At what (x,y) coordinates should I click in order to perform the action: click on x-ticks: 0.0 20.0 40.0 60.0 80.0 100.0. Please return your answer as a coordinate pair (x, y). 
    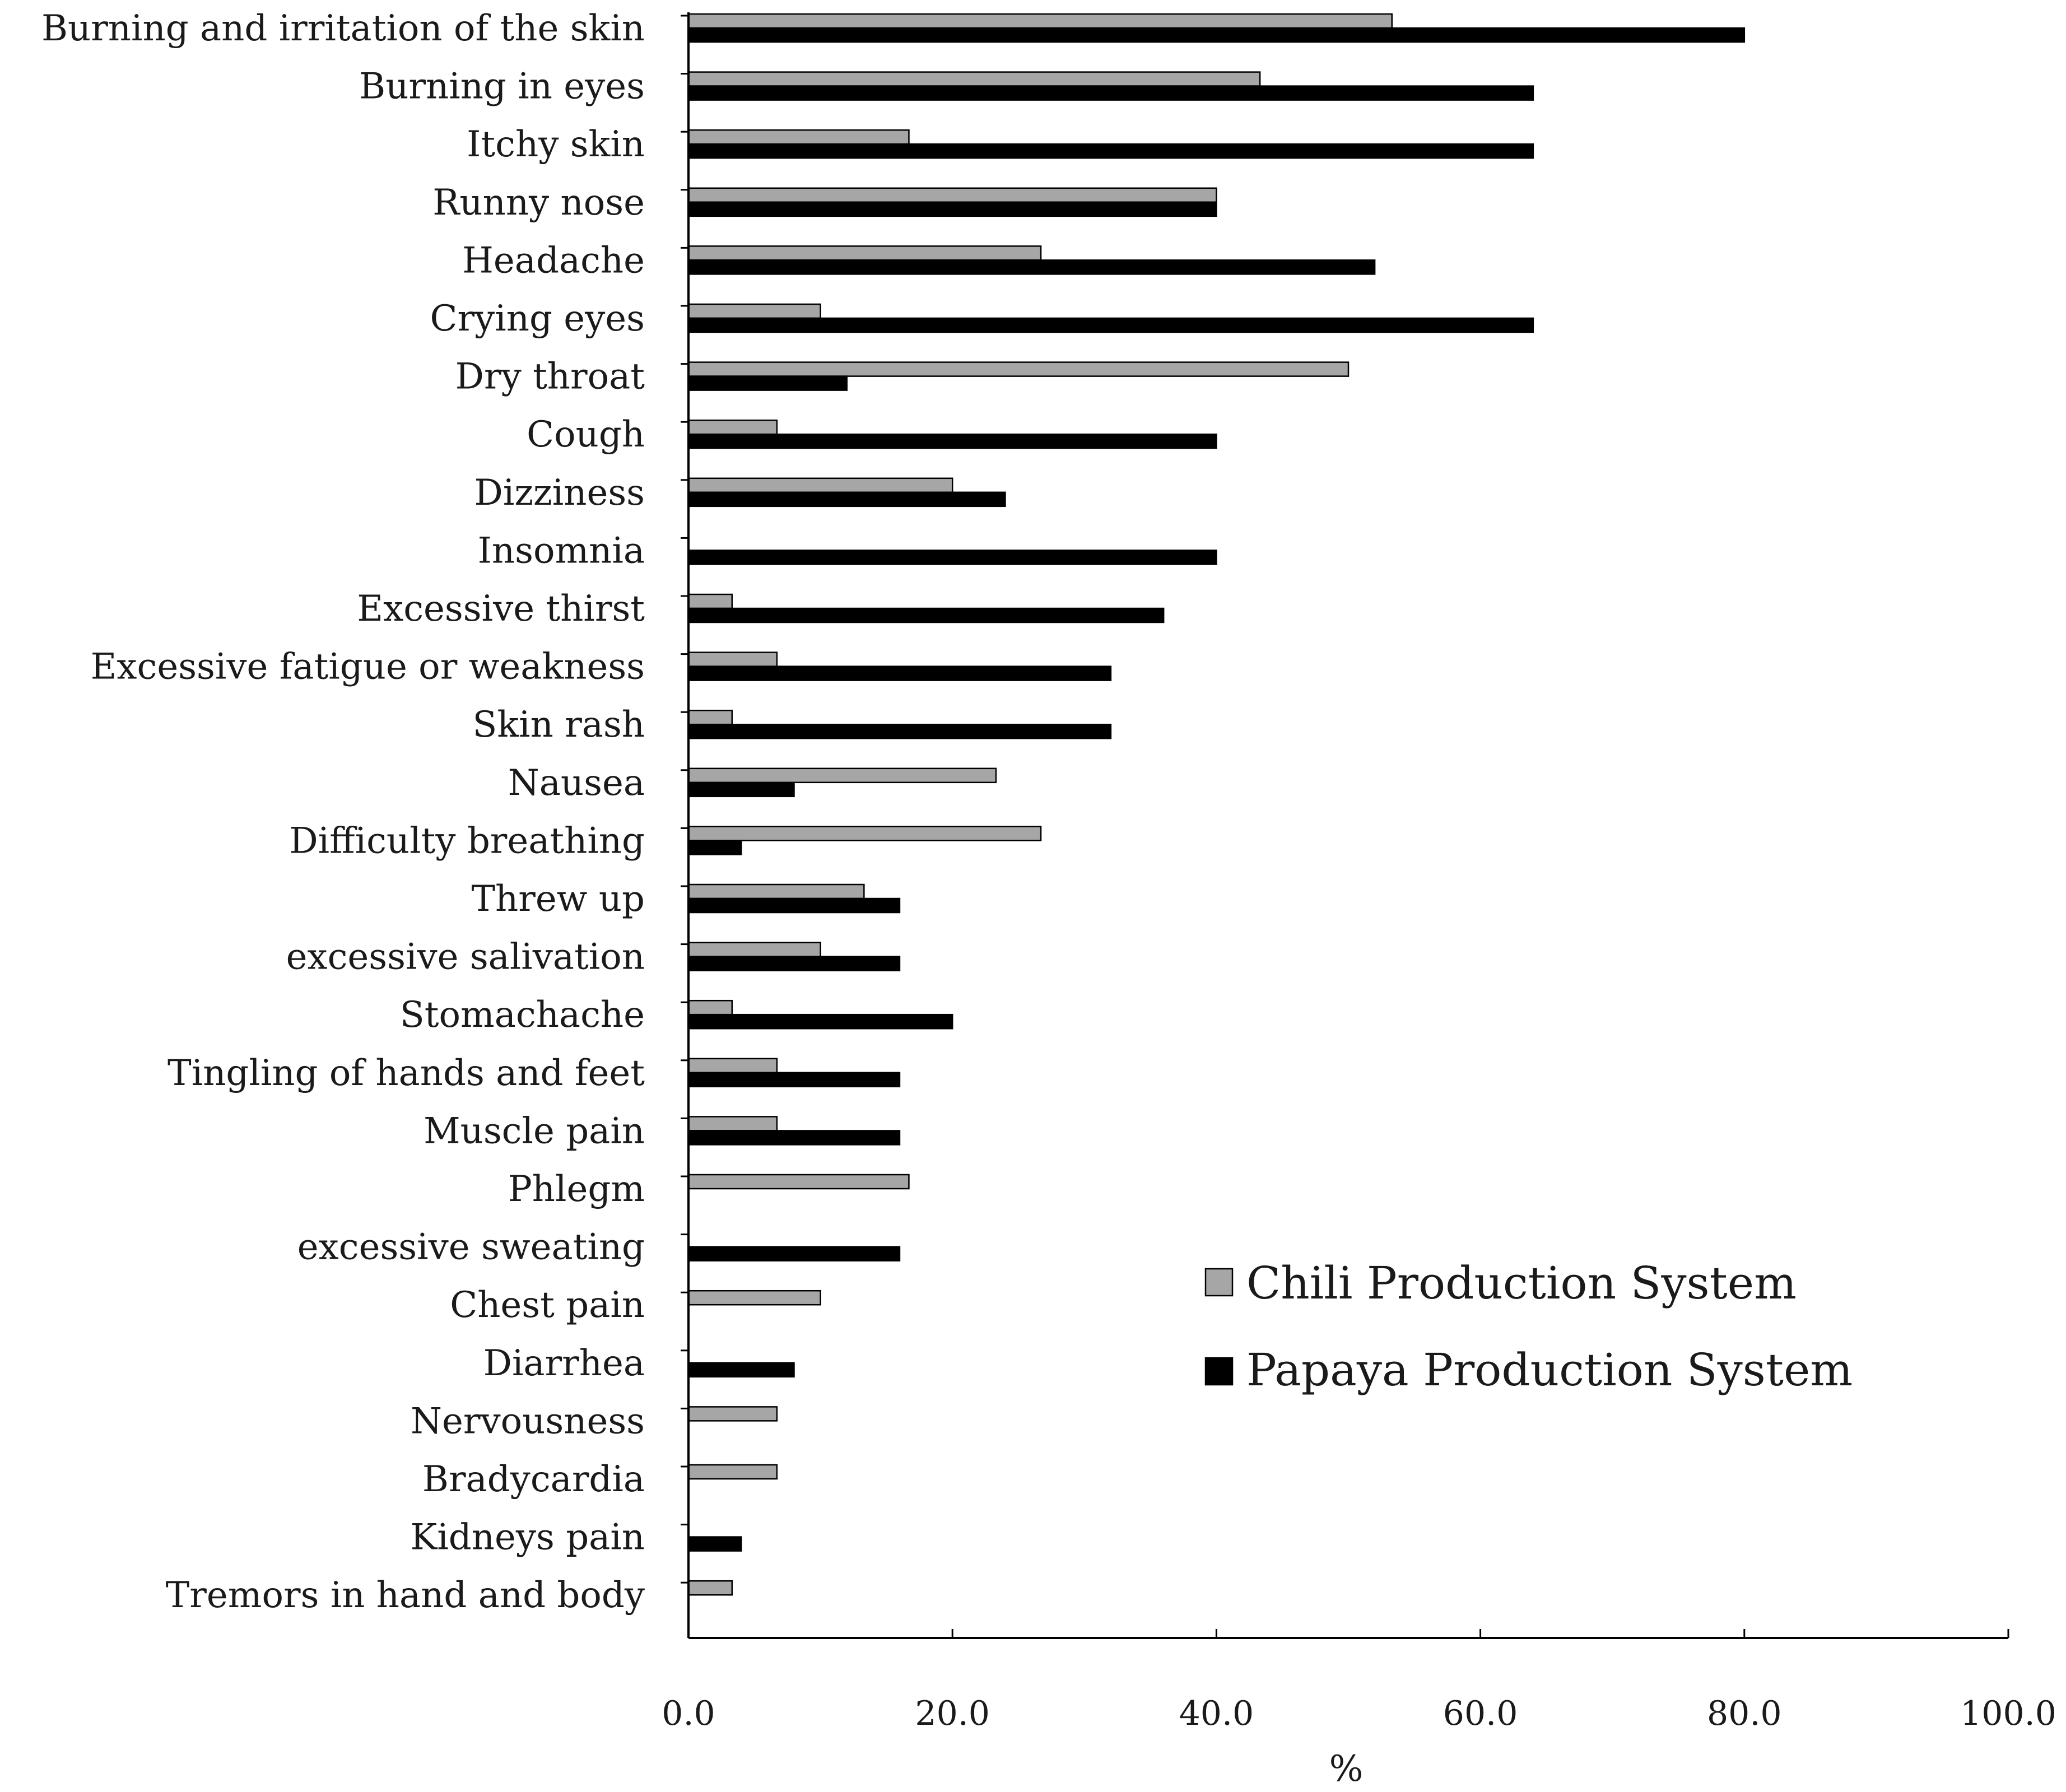
    Looking at the image, I should click on (1359, 1681).